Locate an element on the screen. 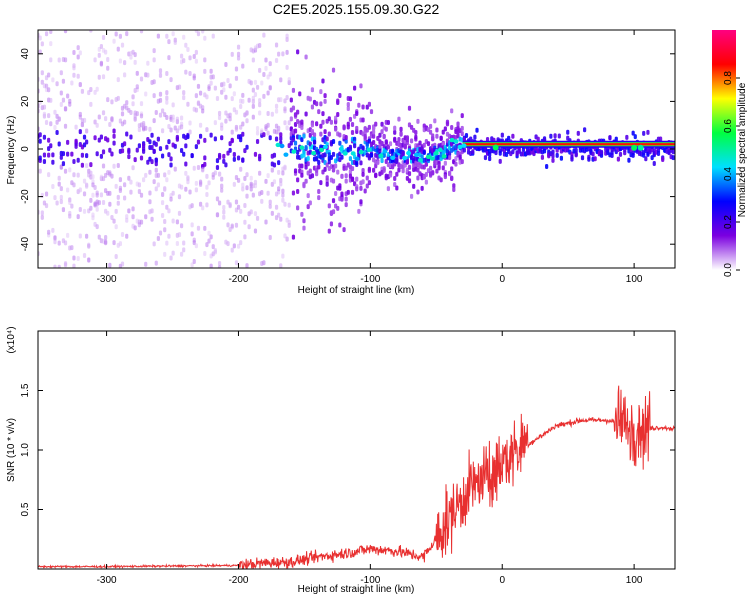 Image resolution: width=750 pixels, height=600 pixels. colorbar-ticks: 0.0 0.2 0.4 0.6 0.8 is located at coordinates (731, 174).